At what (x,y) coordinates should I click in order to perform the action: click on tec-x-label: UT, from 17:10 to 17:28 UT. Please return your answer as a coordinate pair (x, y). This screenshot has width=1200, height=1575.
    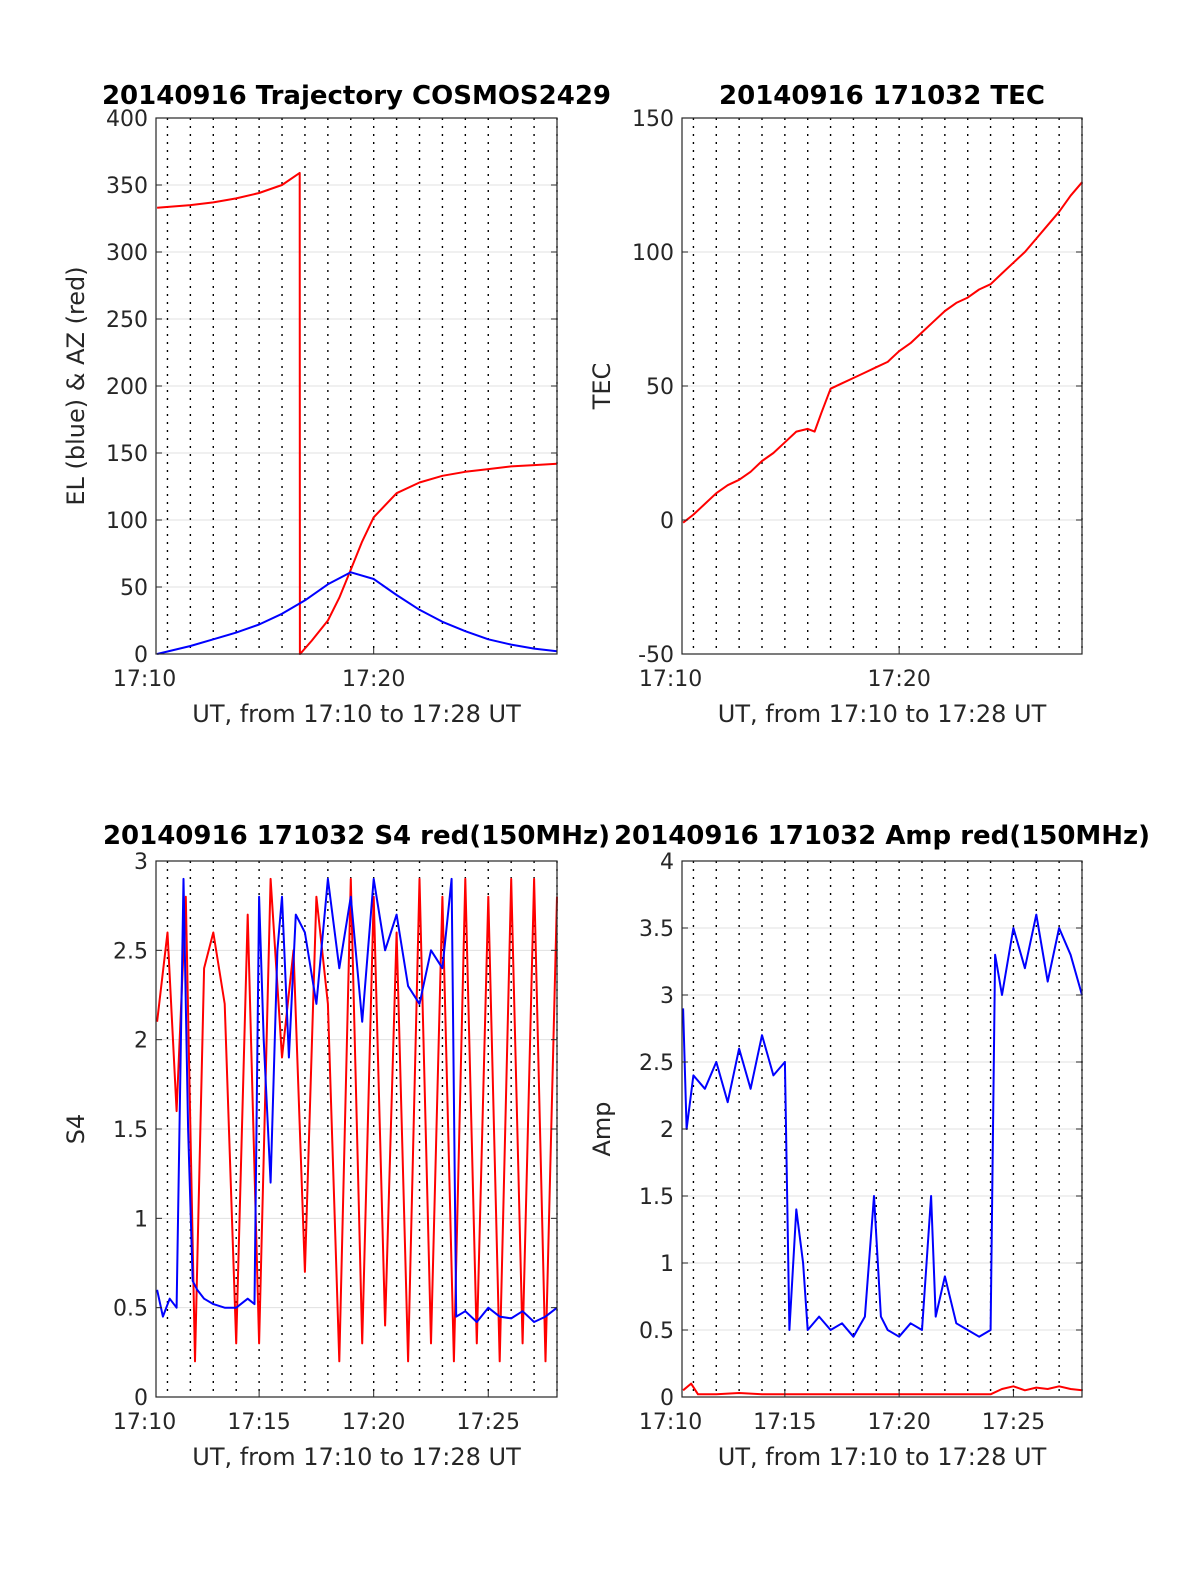
    Looking at the image, I should click on (882, 714).